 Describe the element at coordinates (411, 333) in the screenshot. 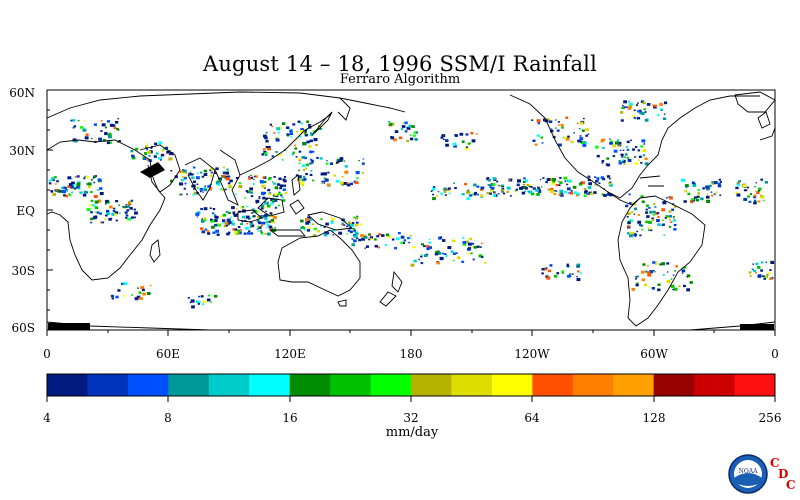

I see `lon-ticks` at that location.